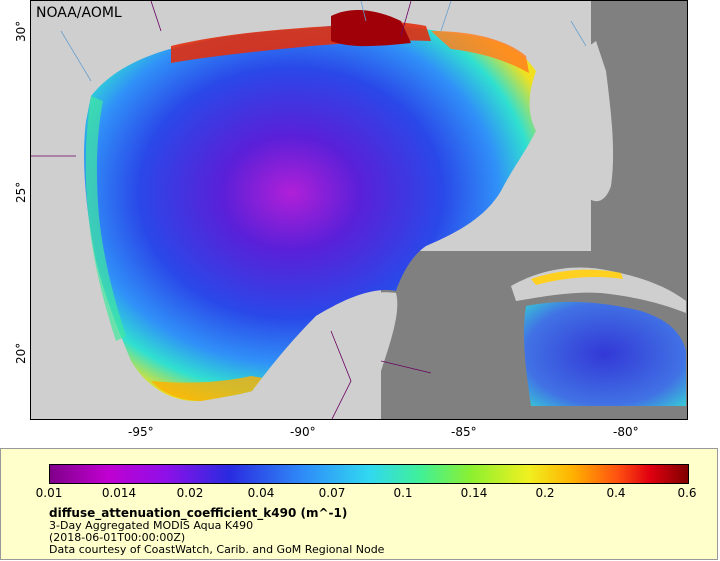 The height and width of the screenshot is (561, 720). What do you see at coordinates (141, 432) in the screenshot?
I see `lon-label-neg95: -95°` at bounding box center [141, 432].